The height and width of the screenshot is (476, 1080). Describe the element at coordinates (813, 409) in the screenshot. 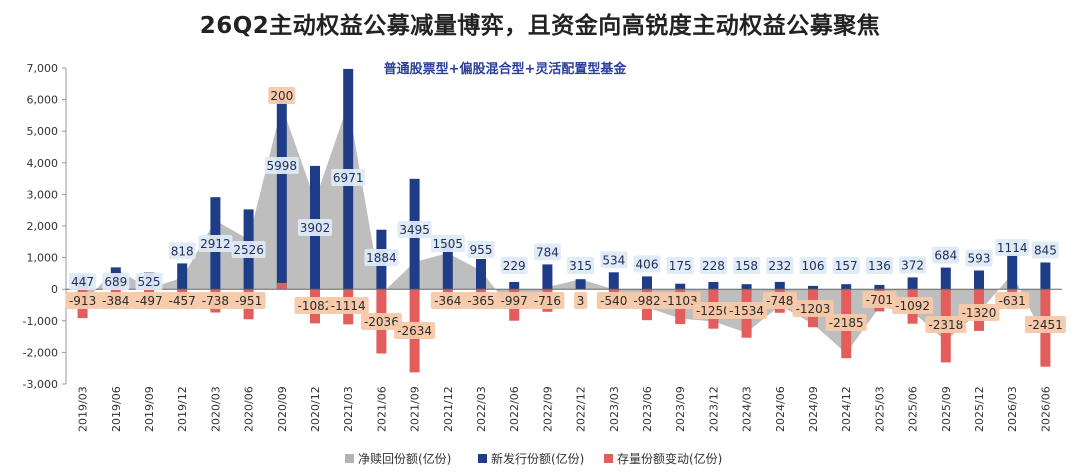

I see `x-tick-label: 2024/09` at that location.